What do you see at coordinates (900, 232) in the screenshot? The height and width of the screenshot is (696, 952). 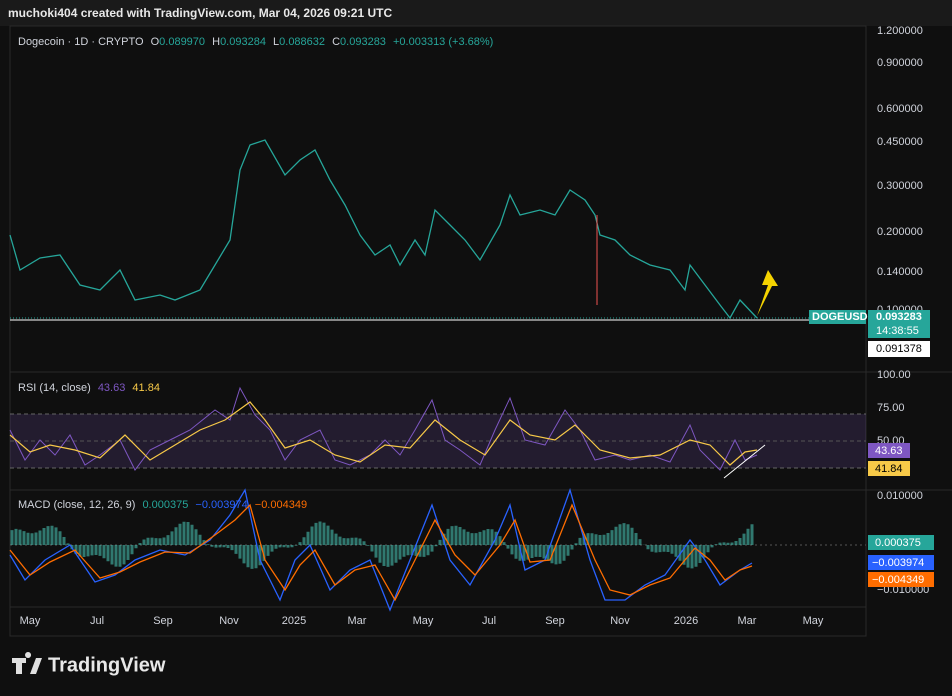 I see `price-tick-label: 0.200000` at bounding box center [900, 232].